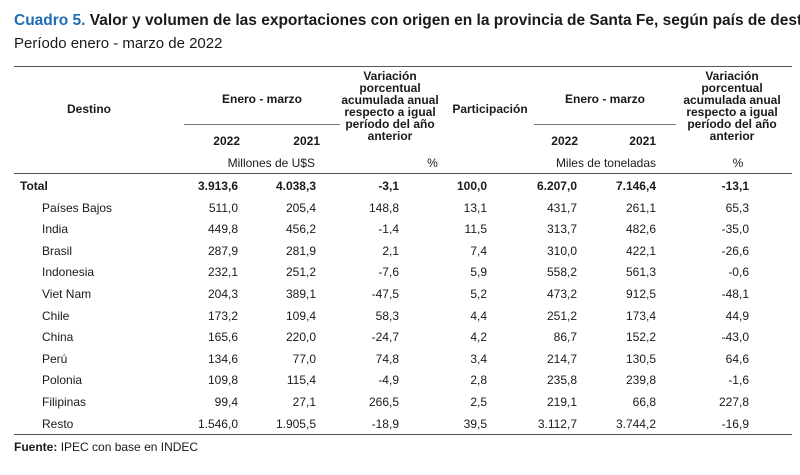 The image size is (800, 475). What do you see at coordinates (304, 359) in the screenshot?
I see `cell-v2021: 77,0` at bounding box center [304, 359].